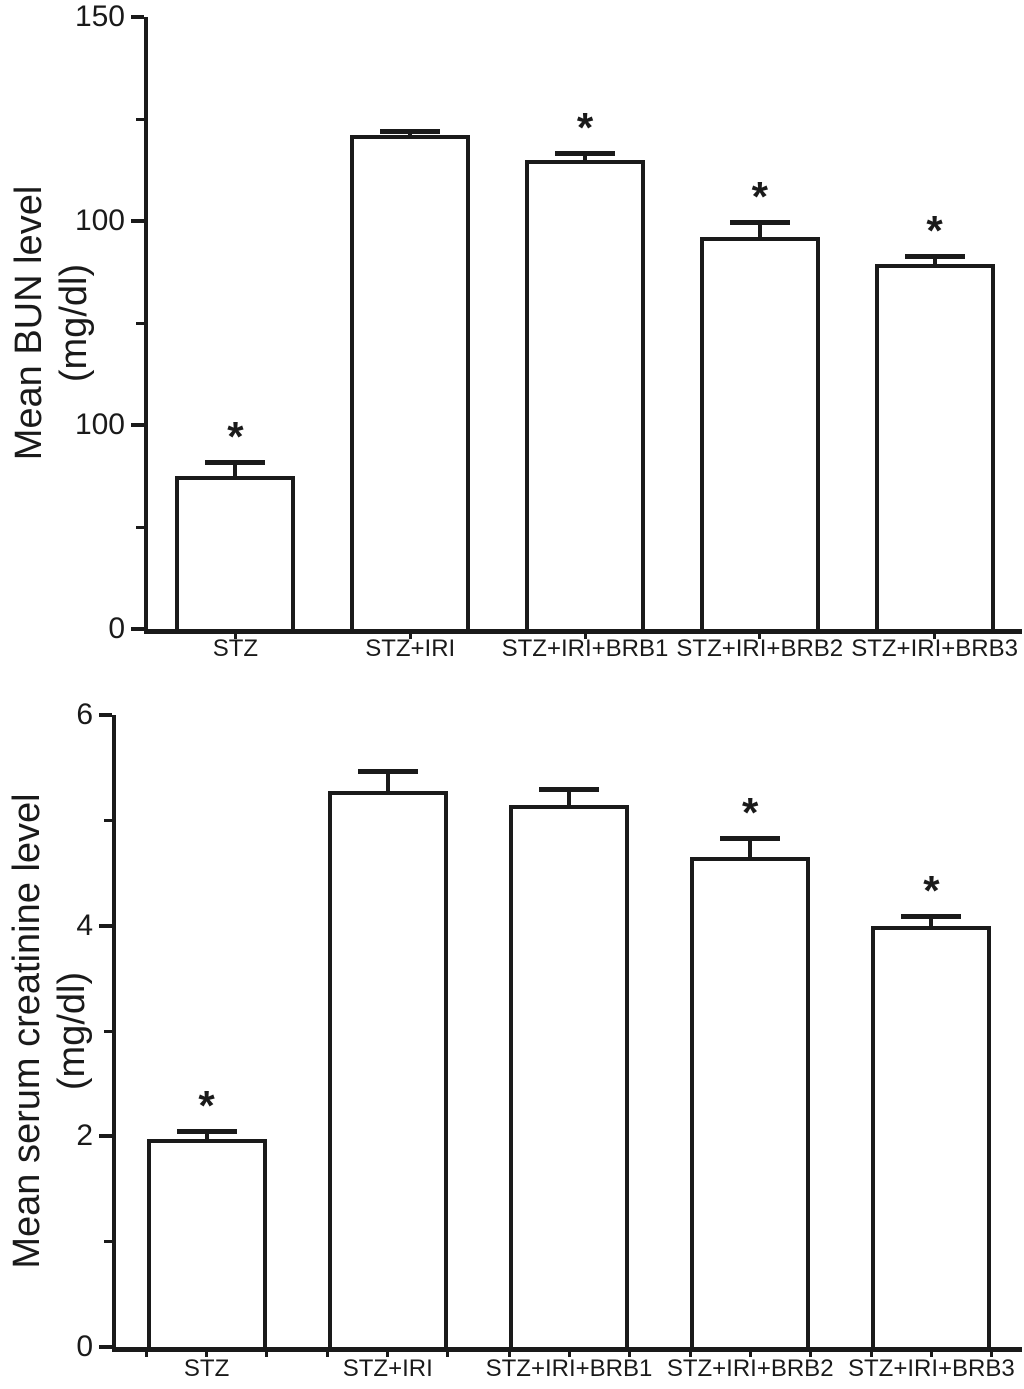  Describe the element at coordinates (84, 925) in the screenshot. I see `y-tick-label: 4` at that location.